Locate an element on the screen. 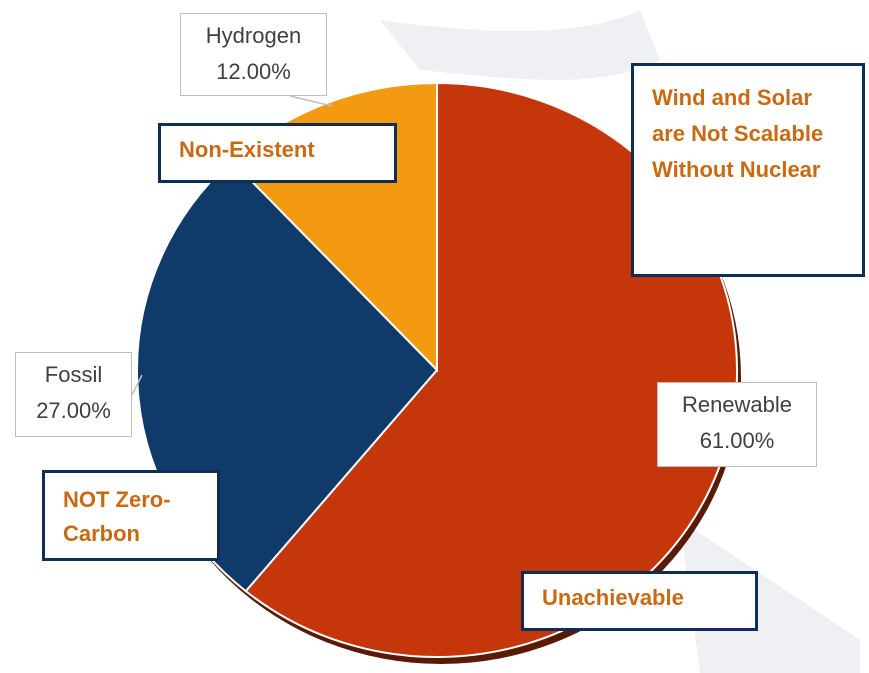 The height and width of the screenshot is (673, 869). data-label: Fossil 27.00% is located at coordinates (73, 394).